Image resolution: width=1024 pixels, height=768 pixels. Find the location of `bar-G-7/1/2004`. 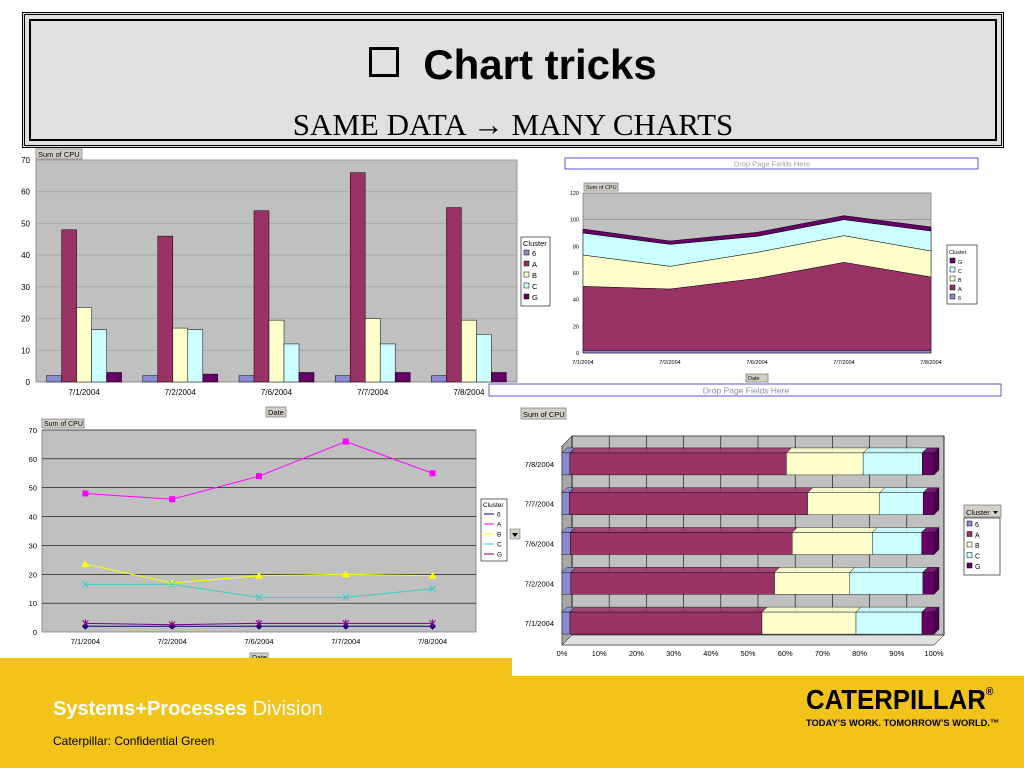

bar-G-7/1/2004 is located at coordinates (928, 623).